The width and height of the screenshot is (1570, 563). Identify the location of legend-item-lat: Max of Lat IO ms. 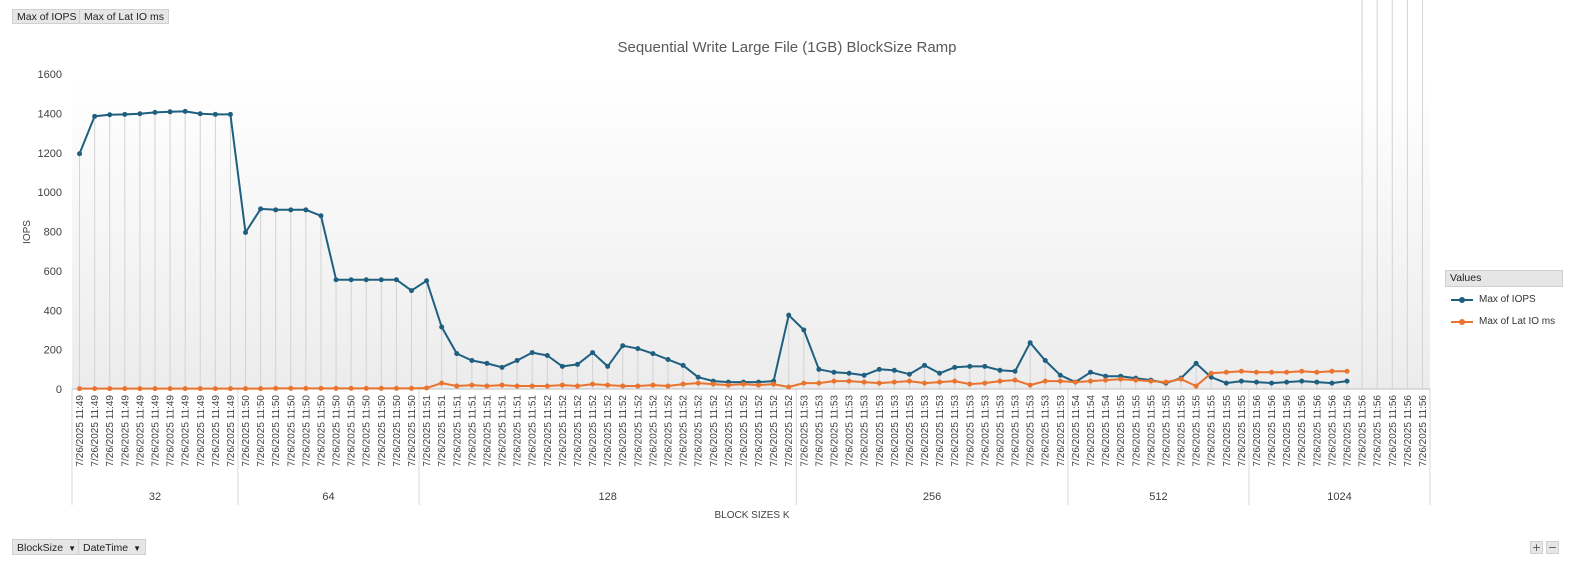
(1504, 322).